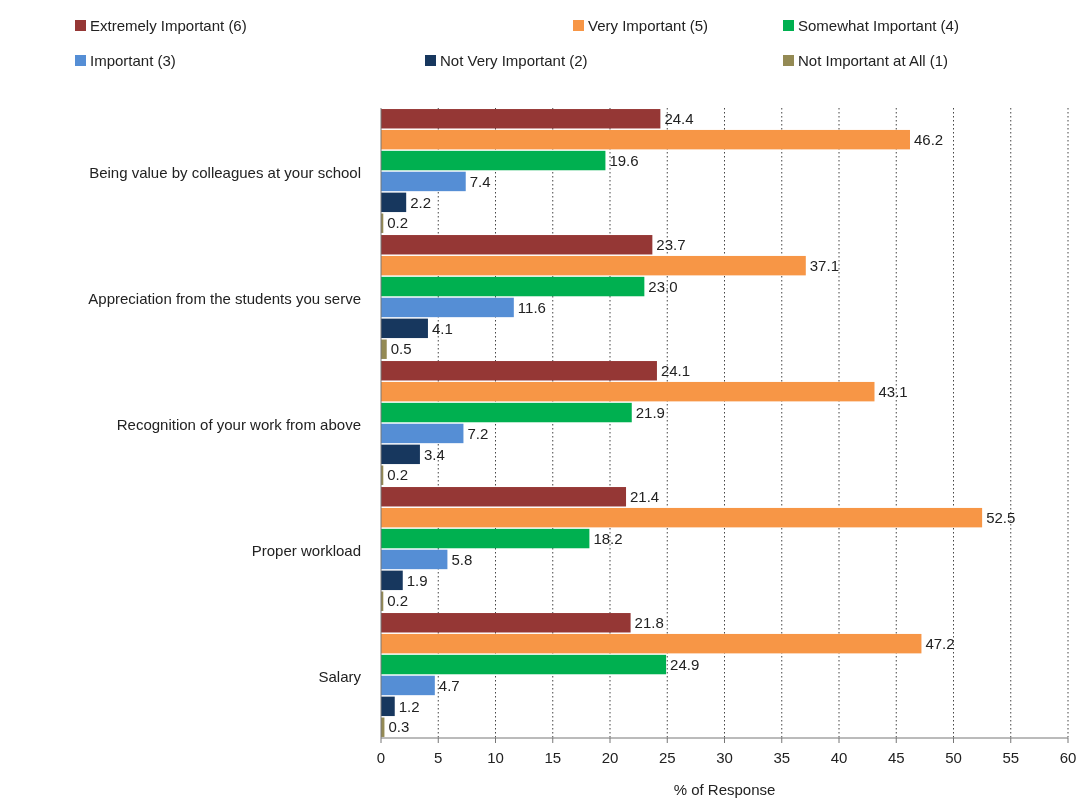  I want to click on x-tick-label: 60, so click(1068, 758).